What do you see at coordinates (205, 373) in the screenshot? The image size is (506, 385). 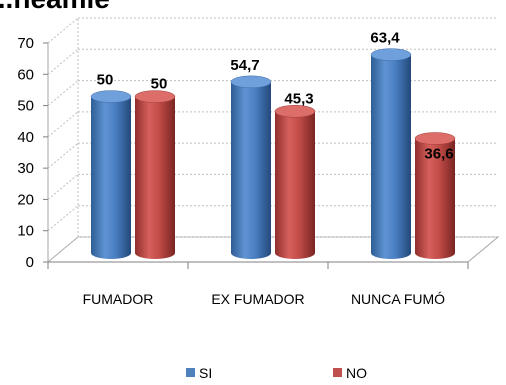 I see `legend-label: SI` at bounding box center [205, 373].